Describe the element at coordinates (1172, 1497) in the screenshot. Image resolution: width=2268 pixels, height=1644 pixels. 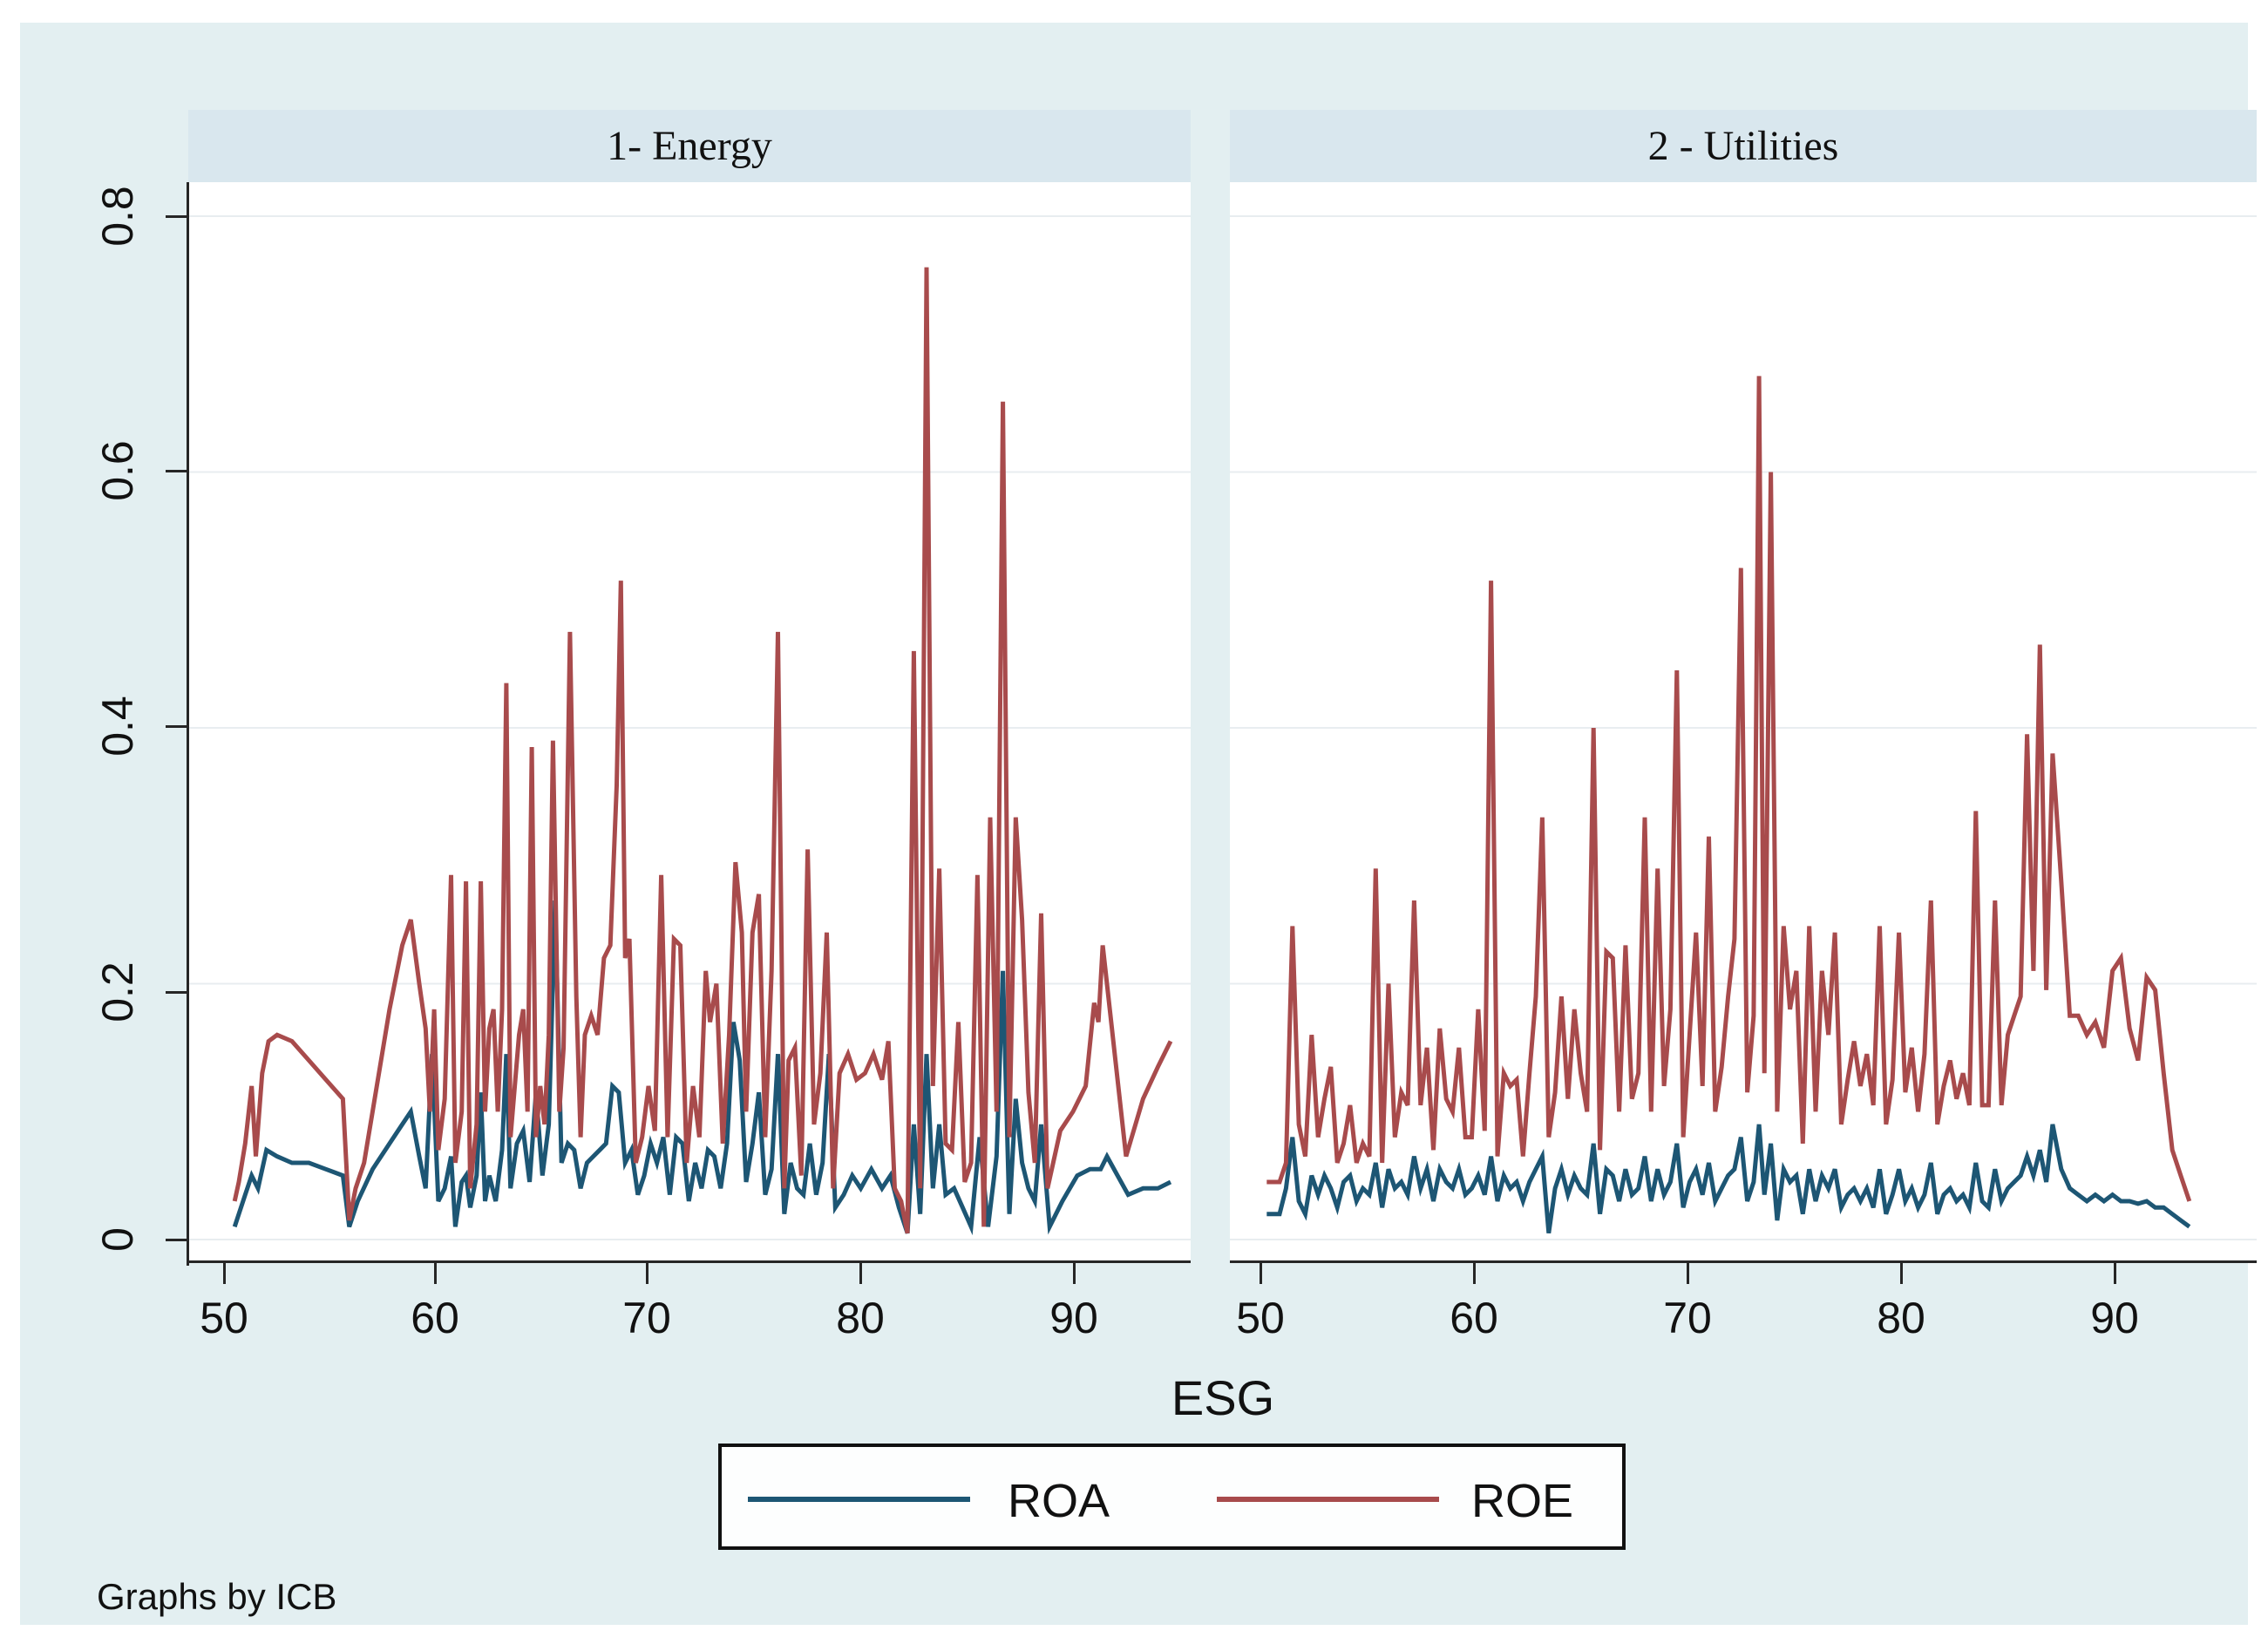
I see `legend: ROA ROE` at that location.